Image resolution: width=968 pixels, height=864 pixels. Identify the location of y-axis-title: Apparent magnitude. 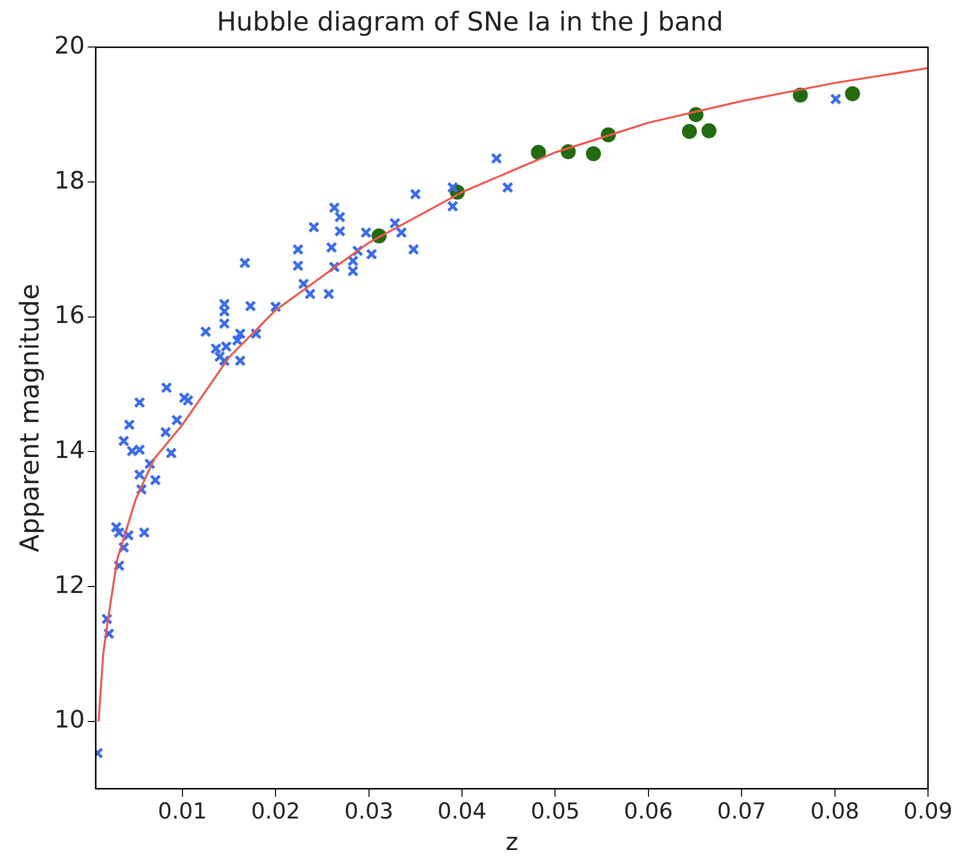
(30, 418).